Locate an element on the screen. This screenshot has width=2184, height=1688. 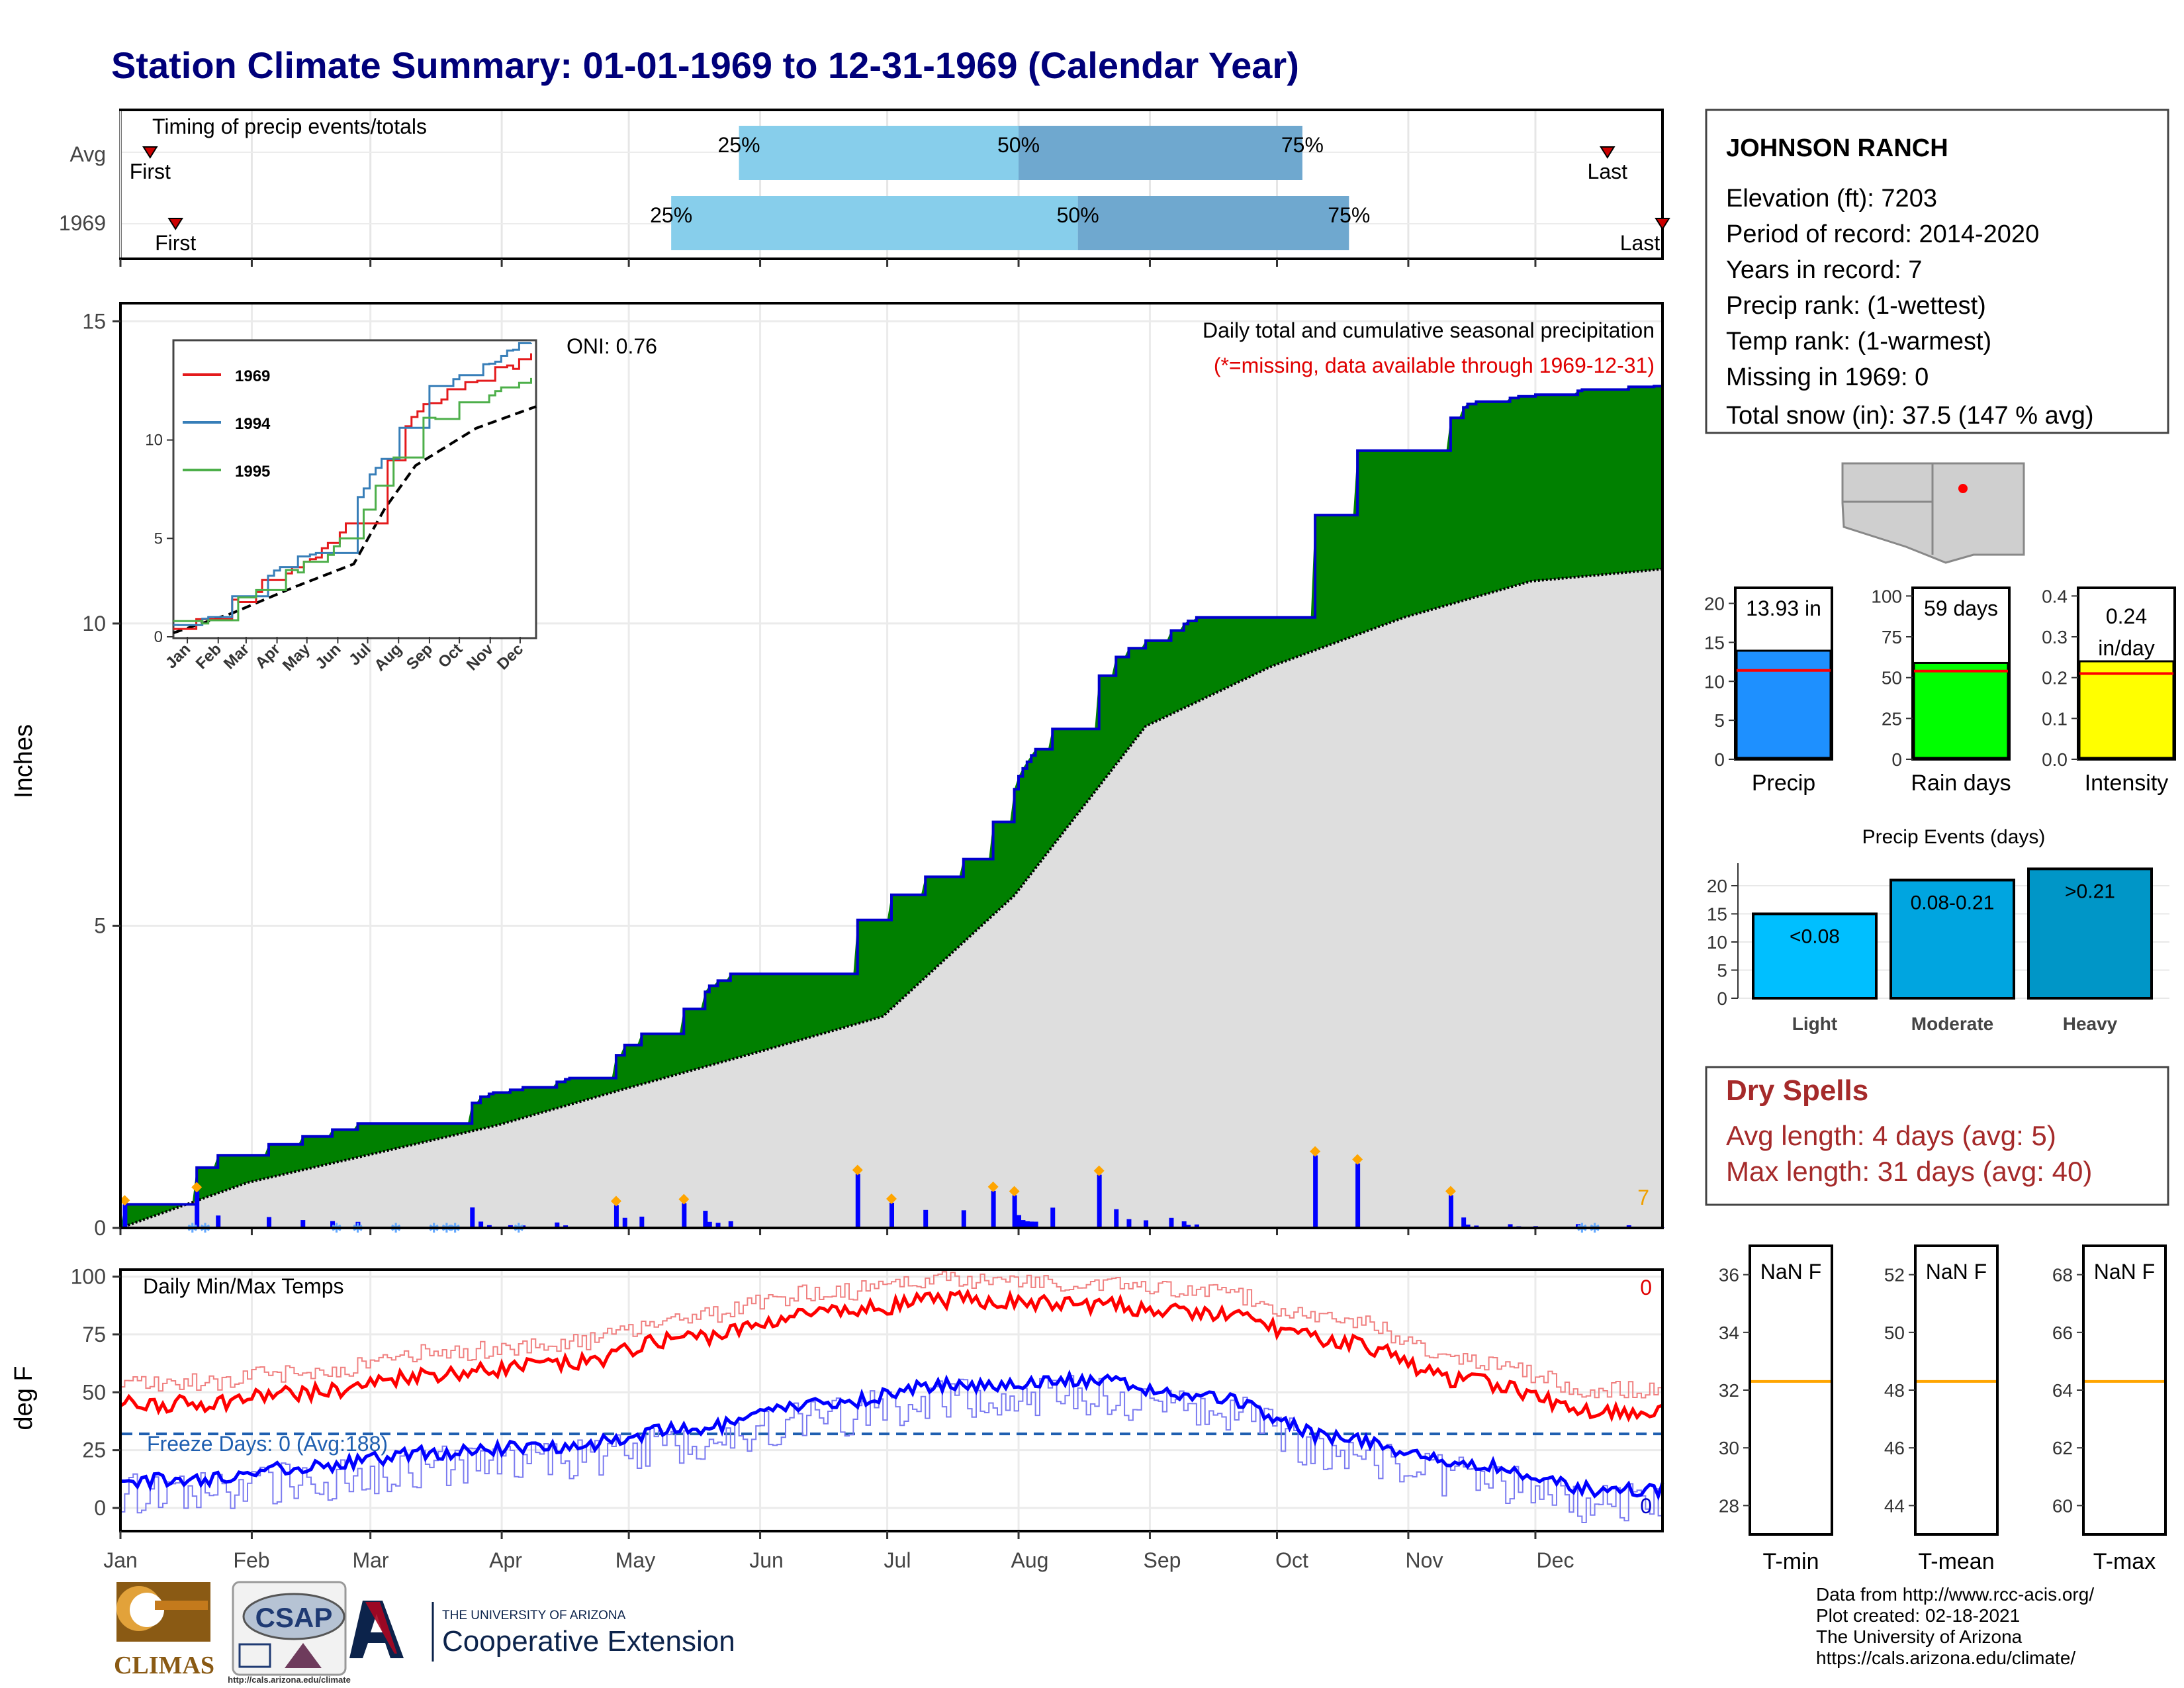
temp-box-ytick-label: 28 is located at coordinates (1729, 1505).